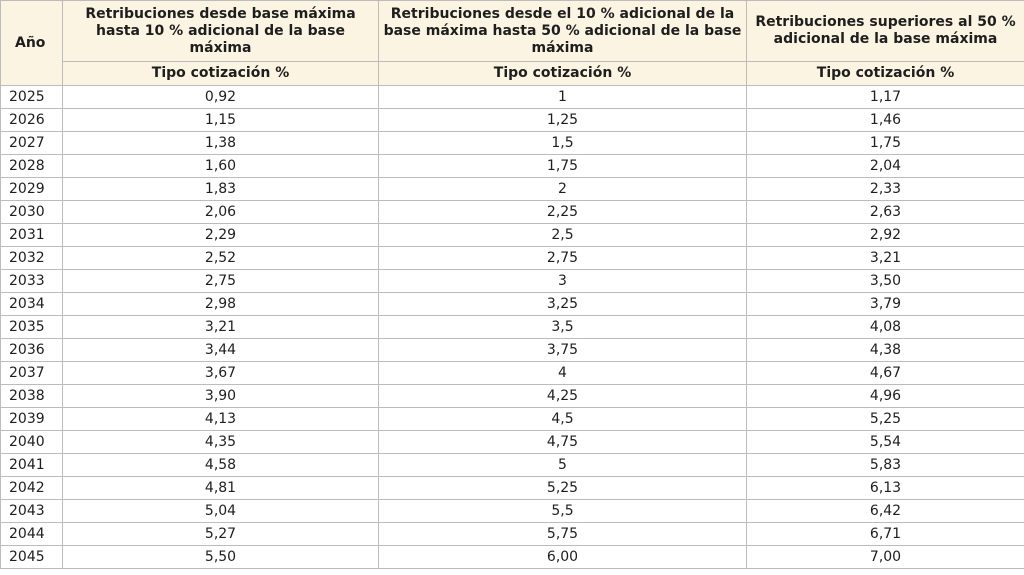 The image size is (1024, 575). What do you see at coordinates (885, 327) in the screenshot?
I see `rate-cell-over-50: 4,08` at bounding box center [885, 327].